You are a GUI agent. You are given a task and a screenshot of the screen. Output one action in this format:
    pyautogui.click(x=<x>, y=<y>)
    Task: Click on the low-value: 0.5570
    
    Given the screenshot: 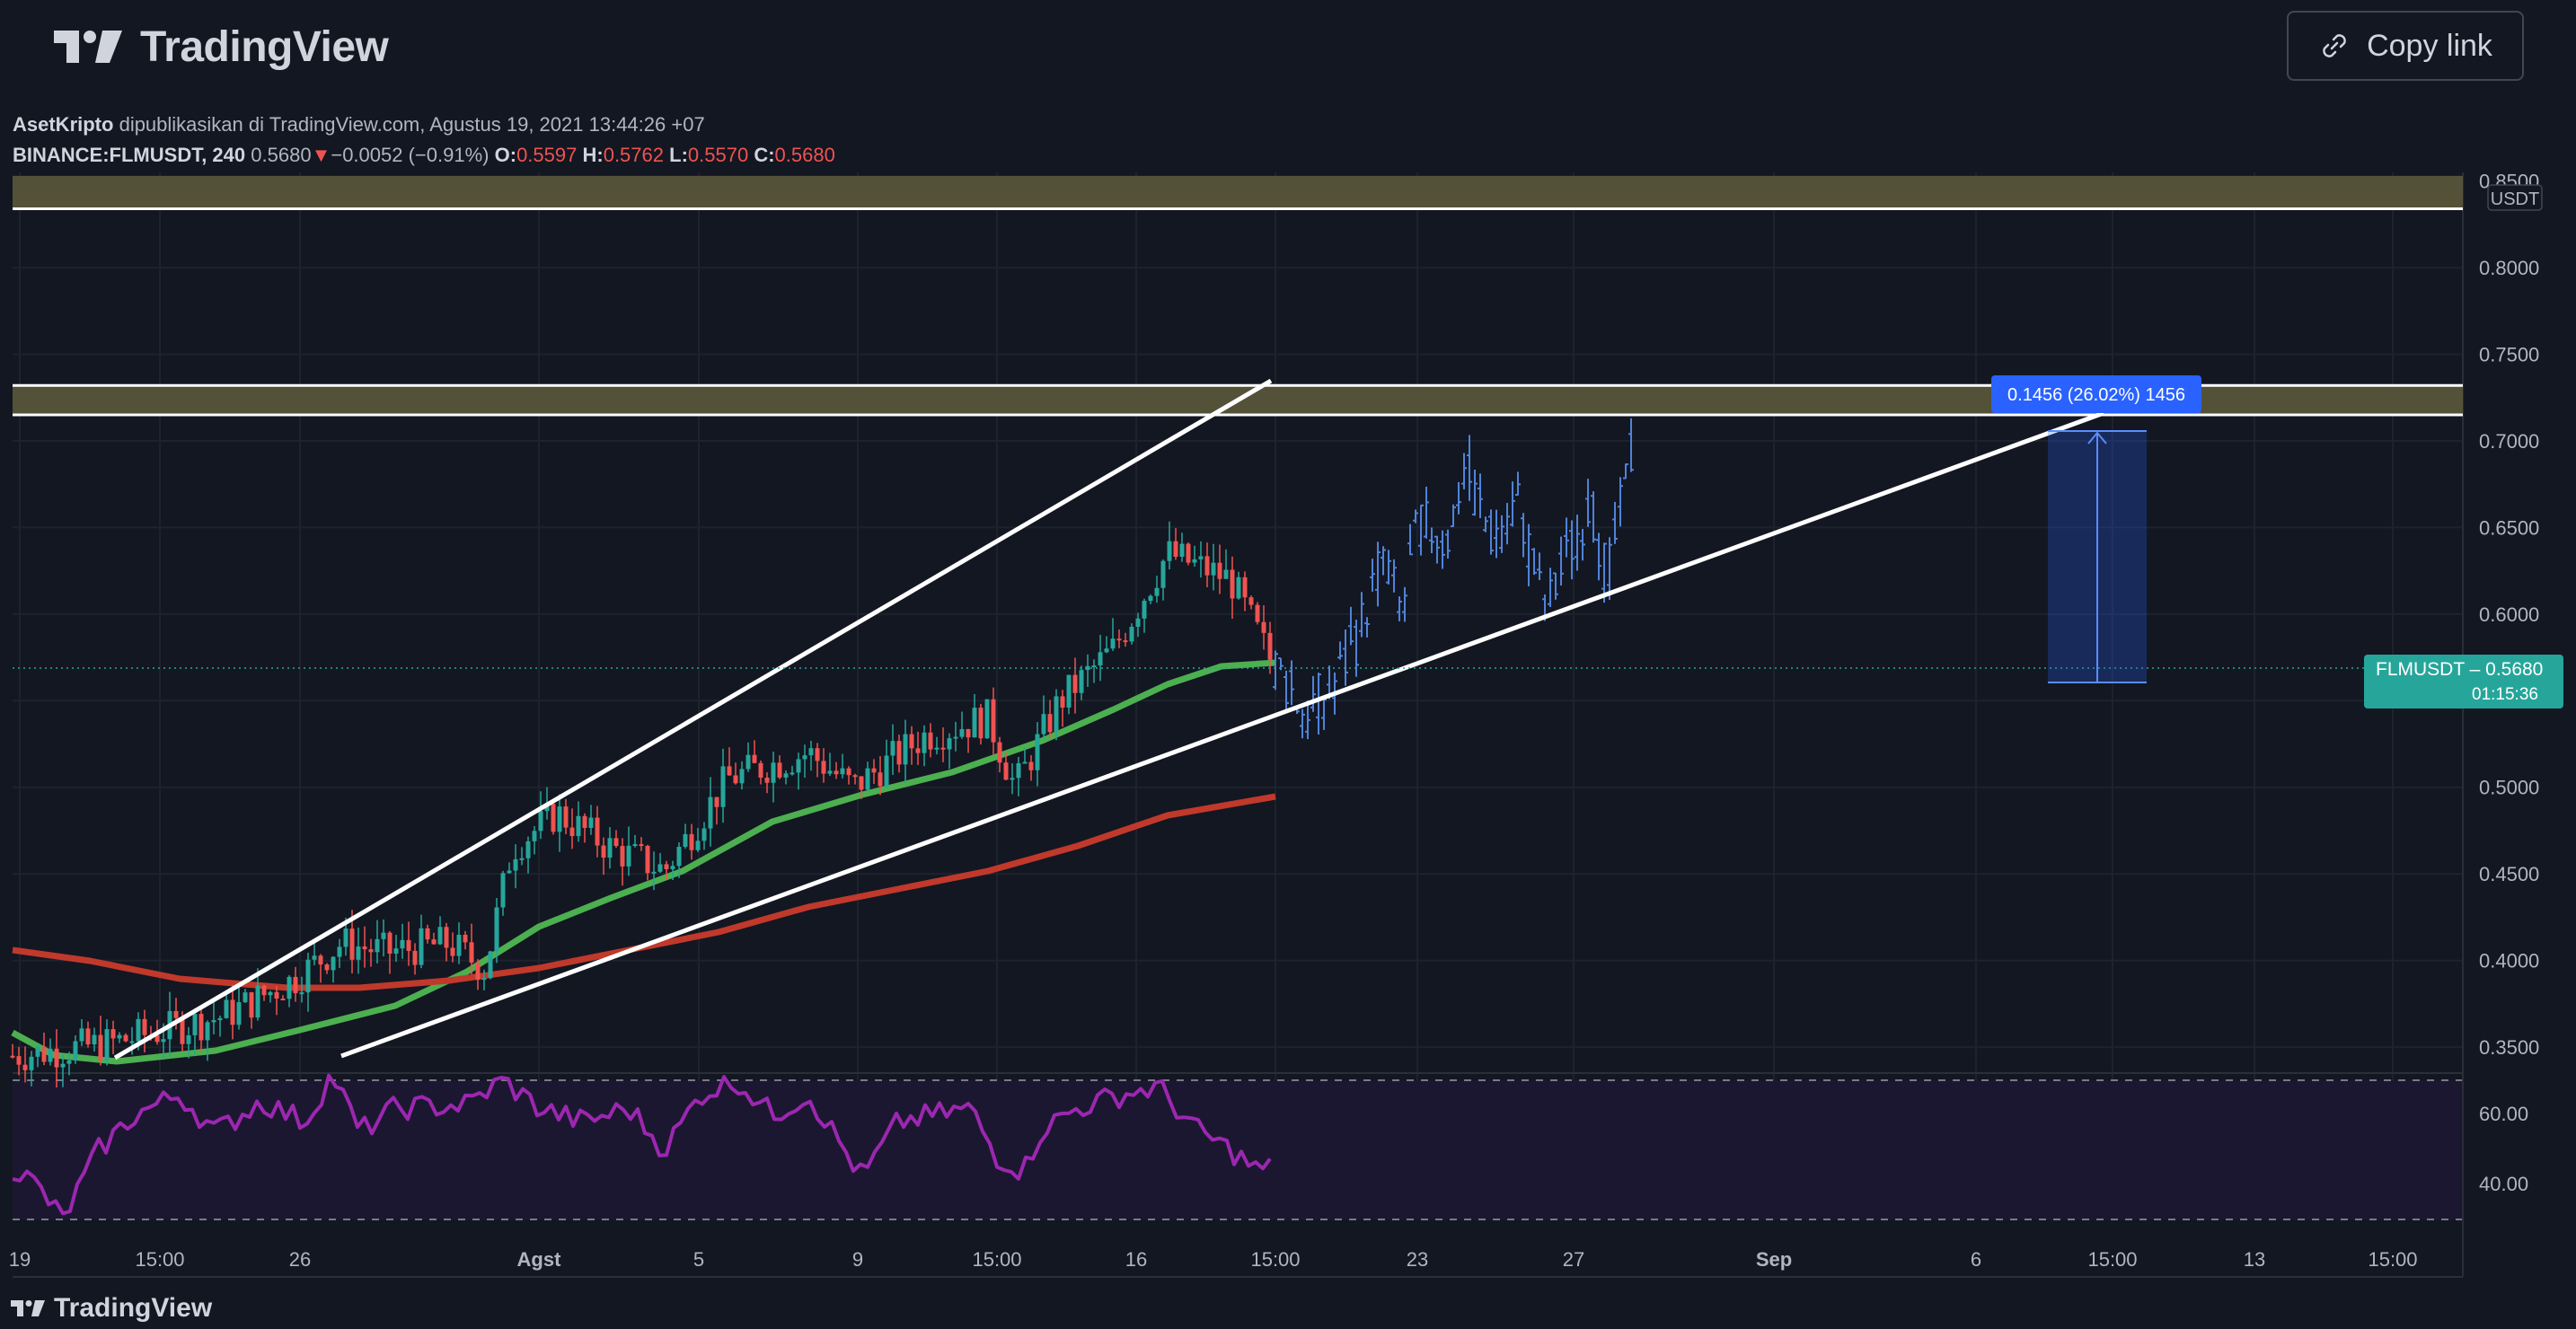 What is the action you would take?
    pyautogui.click(x=718, y=155)
    